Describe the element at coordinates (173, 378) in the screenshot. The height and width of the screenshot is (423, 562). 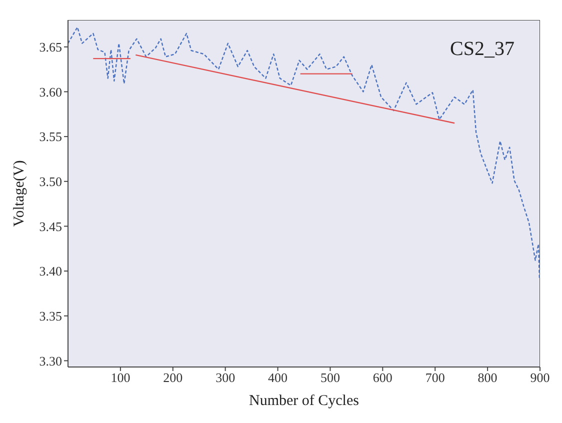
I see `x-tick-label: 200` at that location.